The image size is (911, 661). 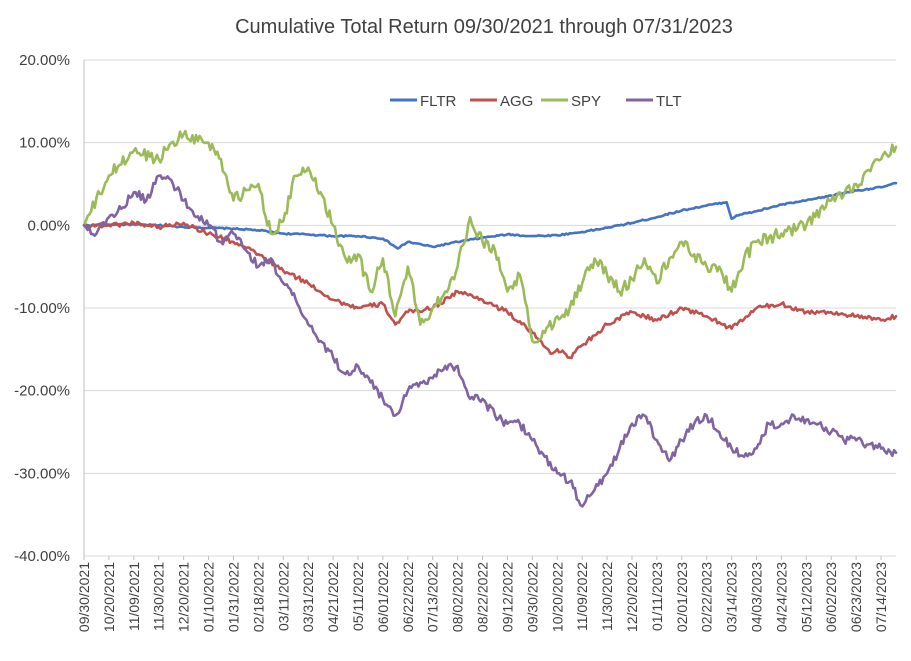 What do you see at coordinates (483, 597) in the screenshot?
I see `x-tick-label: 08/22/2022` at bounding box center [483, 597].